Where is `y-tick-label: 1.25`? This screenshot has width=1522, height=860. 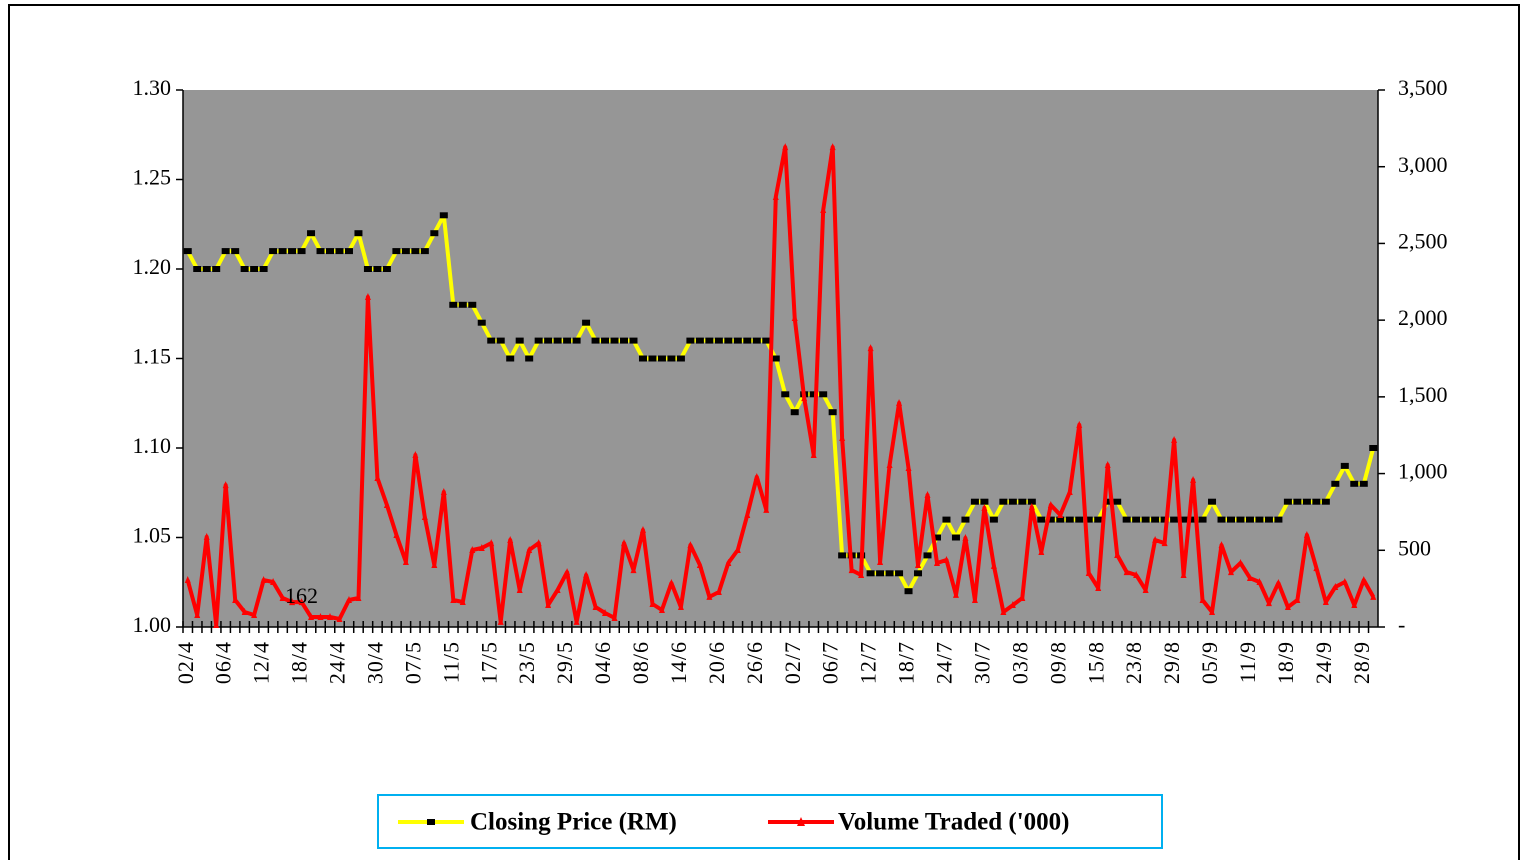 y-tick-label: 1.25 is located at coordinates (152, 177).